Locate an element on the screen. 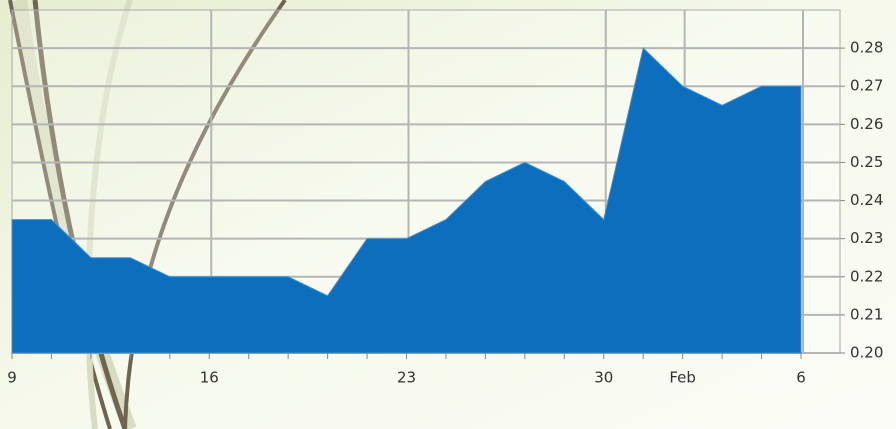 The height and width of the screenshot is (429, 896). y-tick-label: 0.25 is located at coordinates (866, 162).